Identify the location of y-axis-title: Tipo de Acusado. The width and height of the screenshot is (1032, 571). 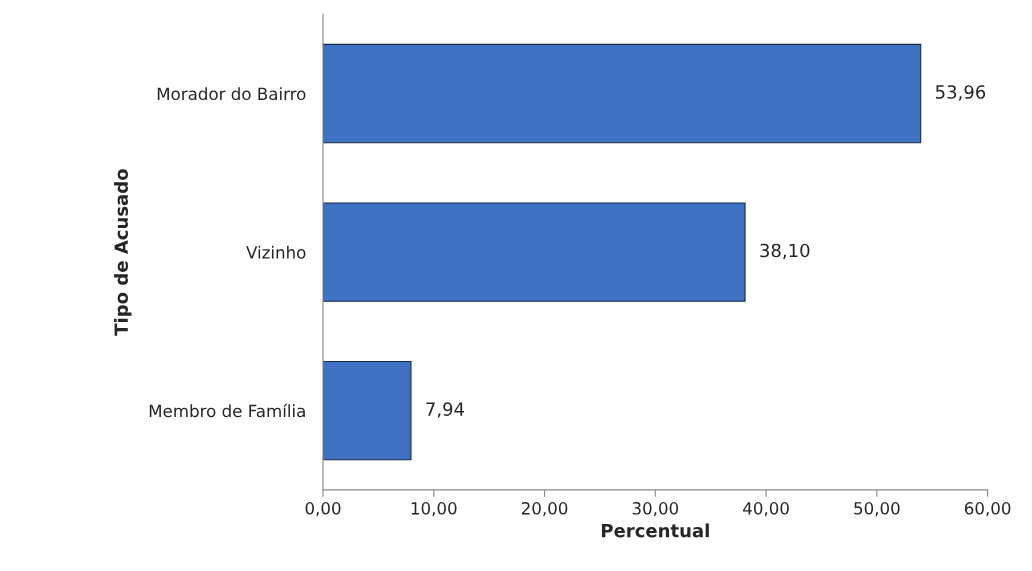
(123, 252).